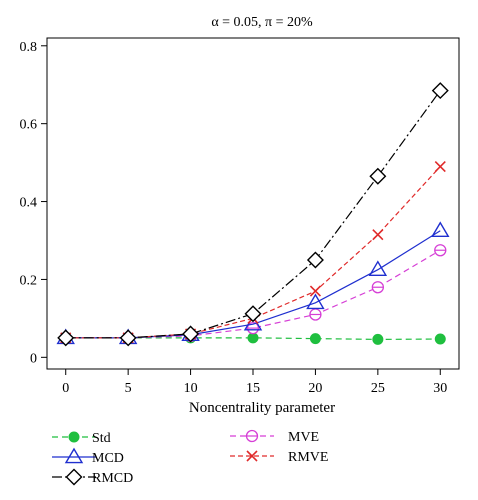 Image resolution: width=478 pixels, height=500 pixels. Describe the element at coordinates (88, 456) in the screenshot. I see `legend-item-mcd: MCD` at that location.